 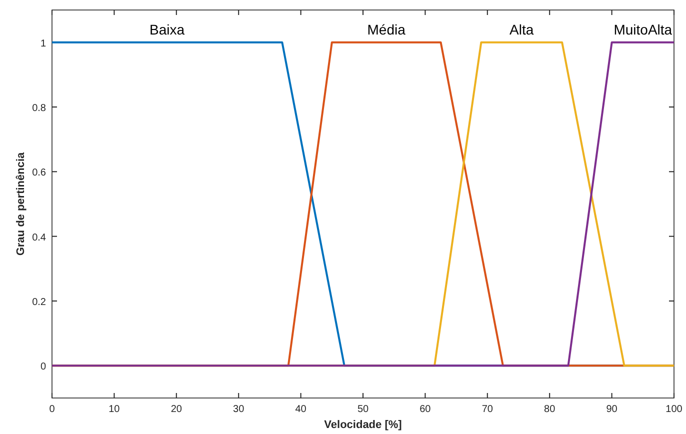 I want to click on series-label: Média, so click(x=386, y=29).